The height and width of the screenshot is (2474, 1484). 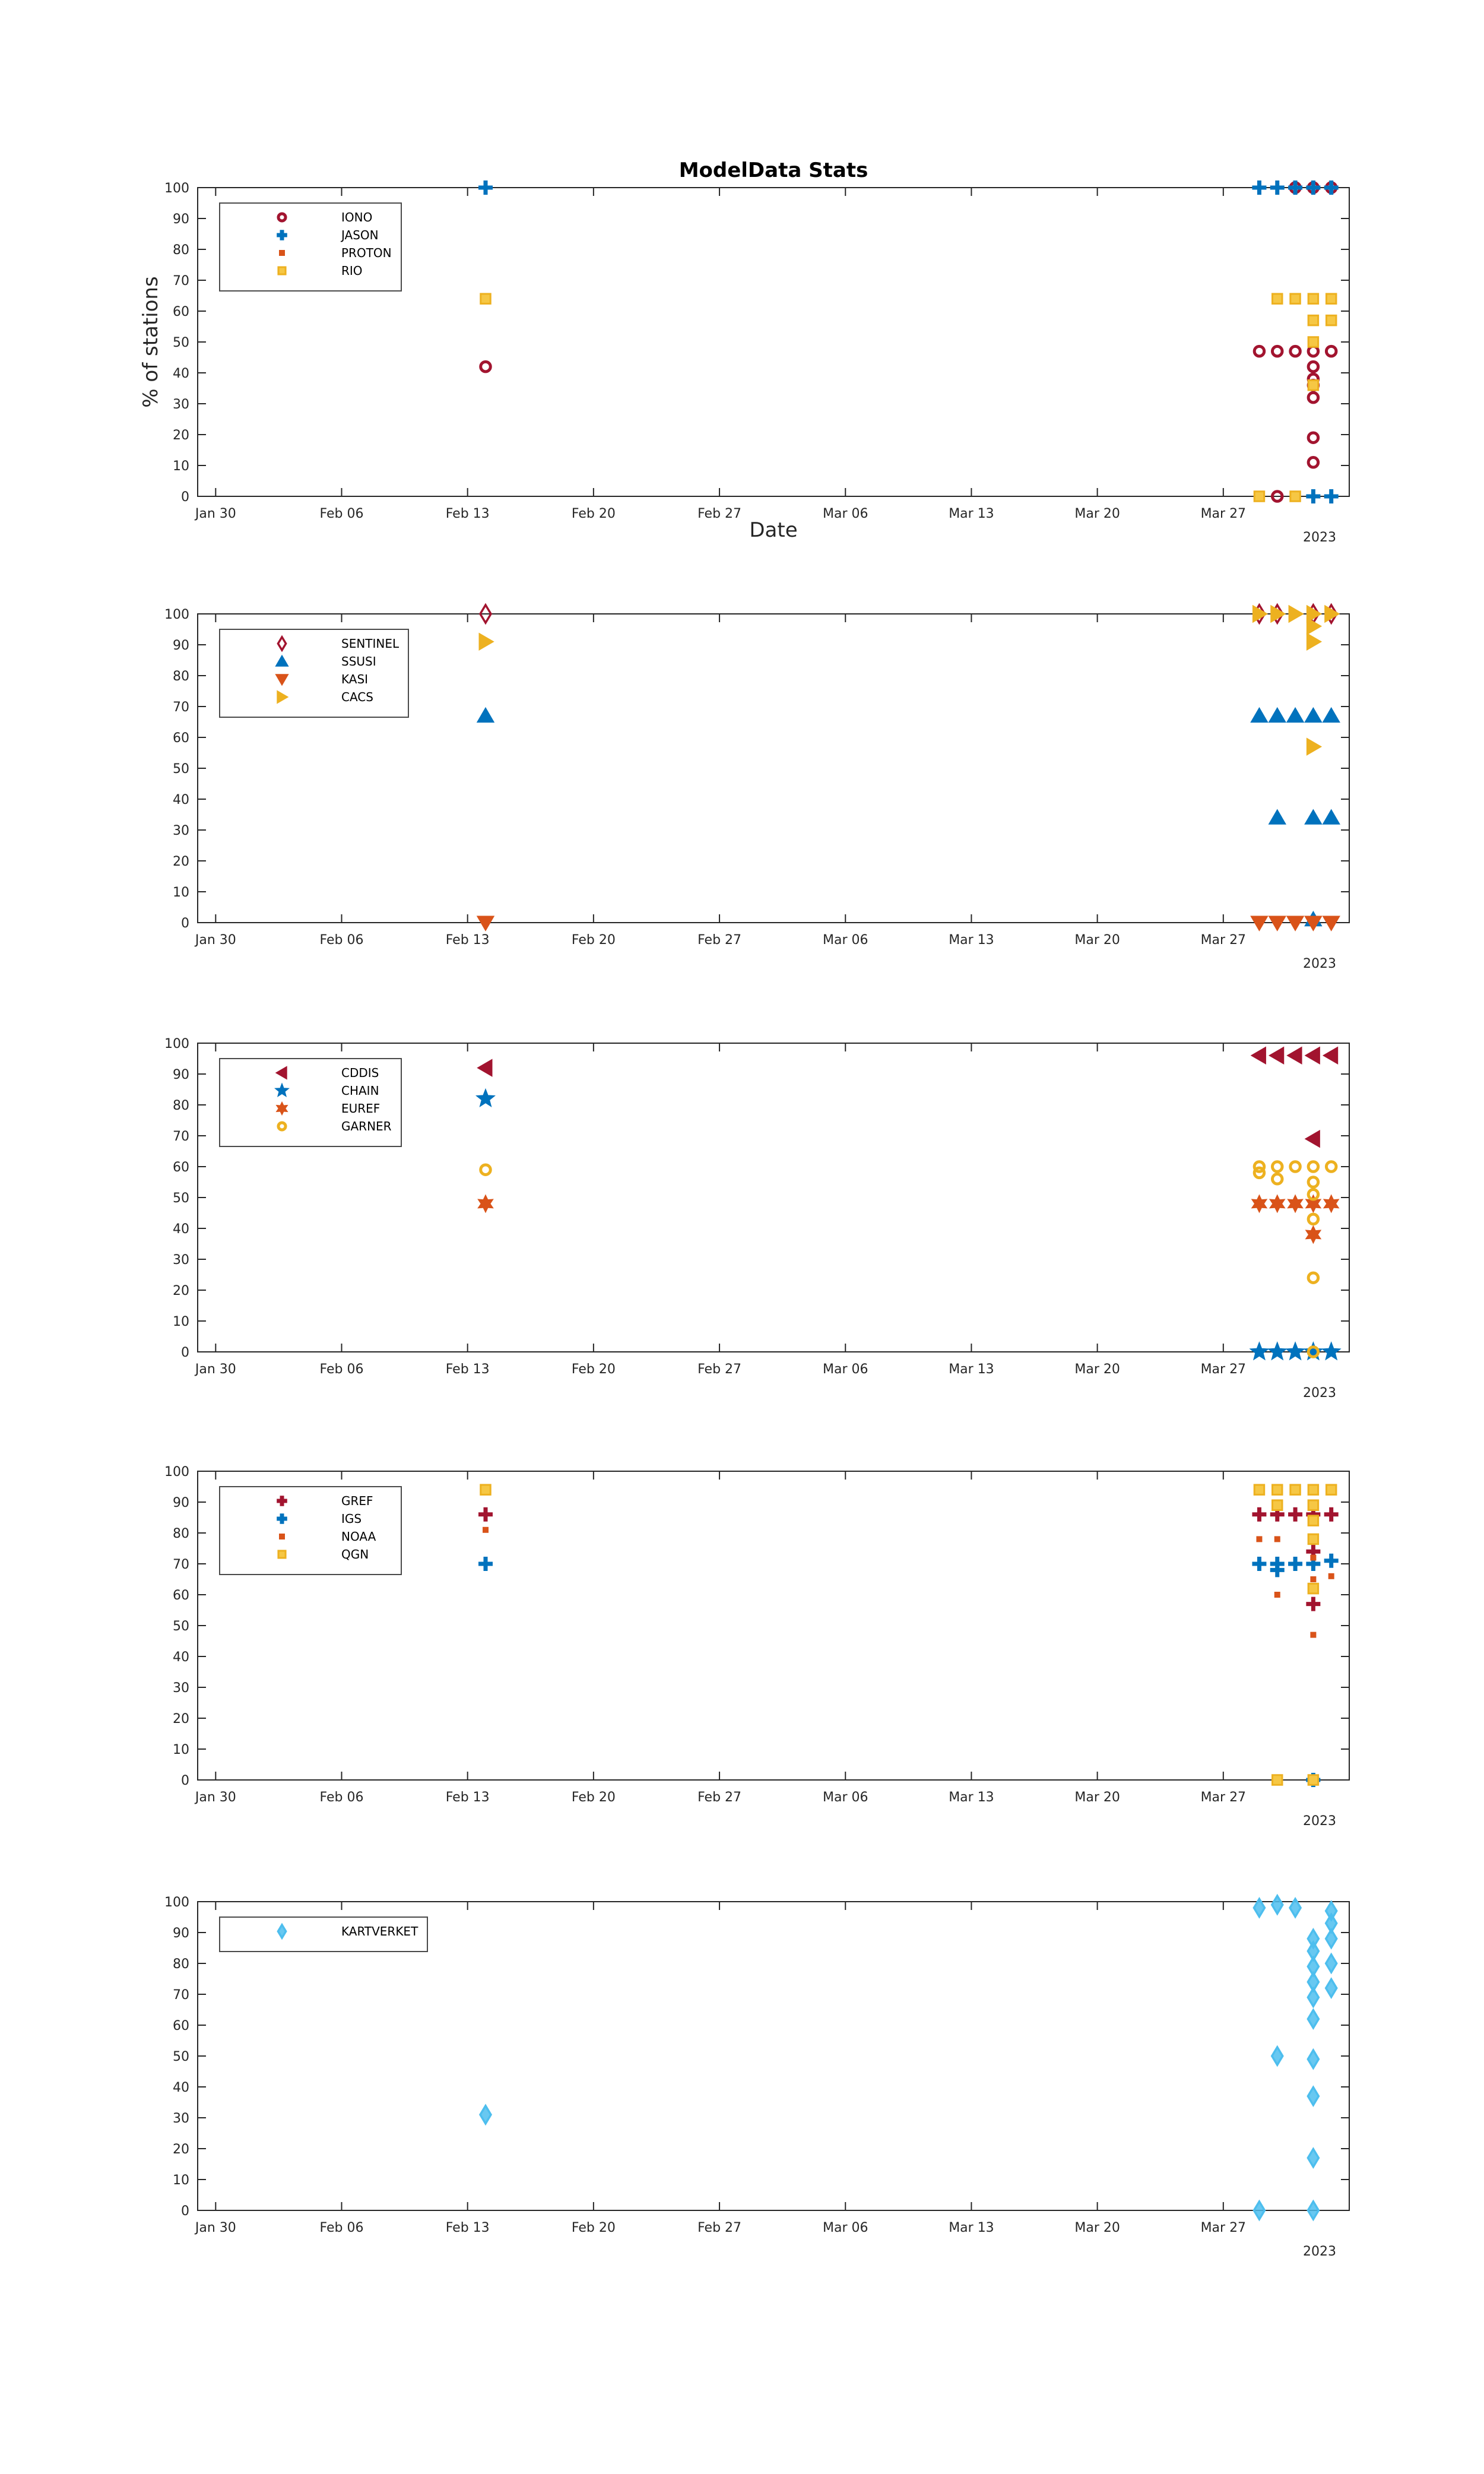 I want to click on legend-label-iono: IONO, so click(x=356, y=217).